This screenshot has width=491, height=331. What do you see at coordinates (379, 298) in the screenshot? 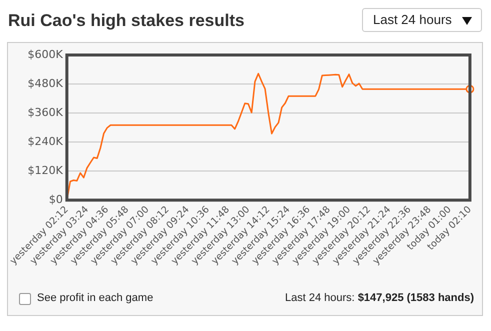
I see `text: Last 24 hours: $147,925 (1583 hands)` at bounding box center [379, 298].